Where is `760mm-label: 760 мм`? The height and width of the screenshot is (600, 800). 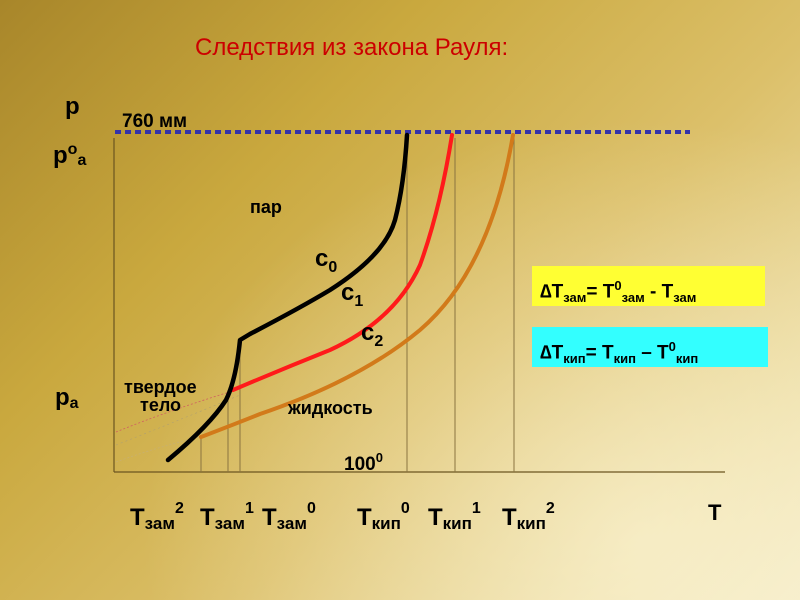 760mm-label: 760 мм is located at coordinates (154, 121).